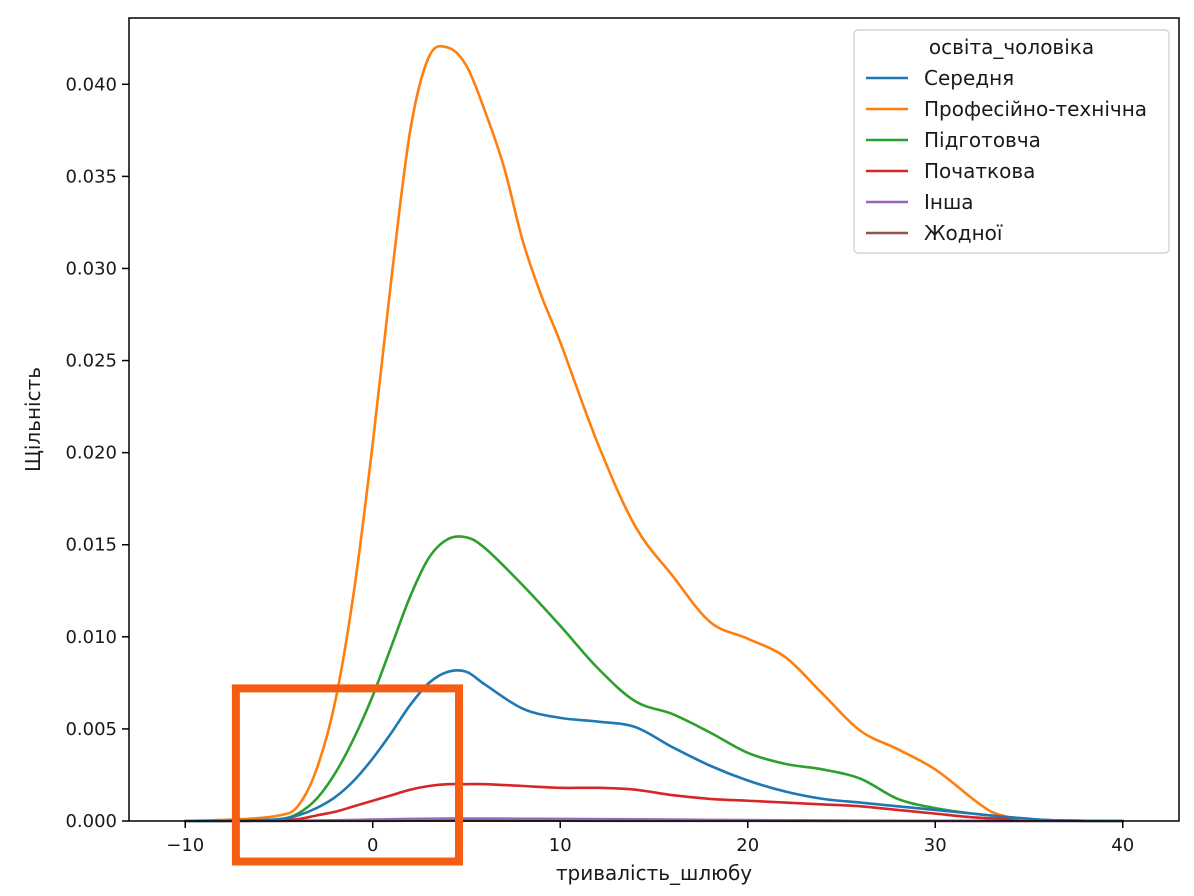 This screenshot has width=1194, height=896. Describe the element at coordinates (963, 233) in the screenshot. I see `legend-entry: Жодної` at that location.